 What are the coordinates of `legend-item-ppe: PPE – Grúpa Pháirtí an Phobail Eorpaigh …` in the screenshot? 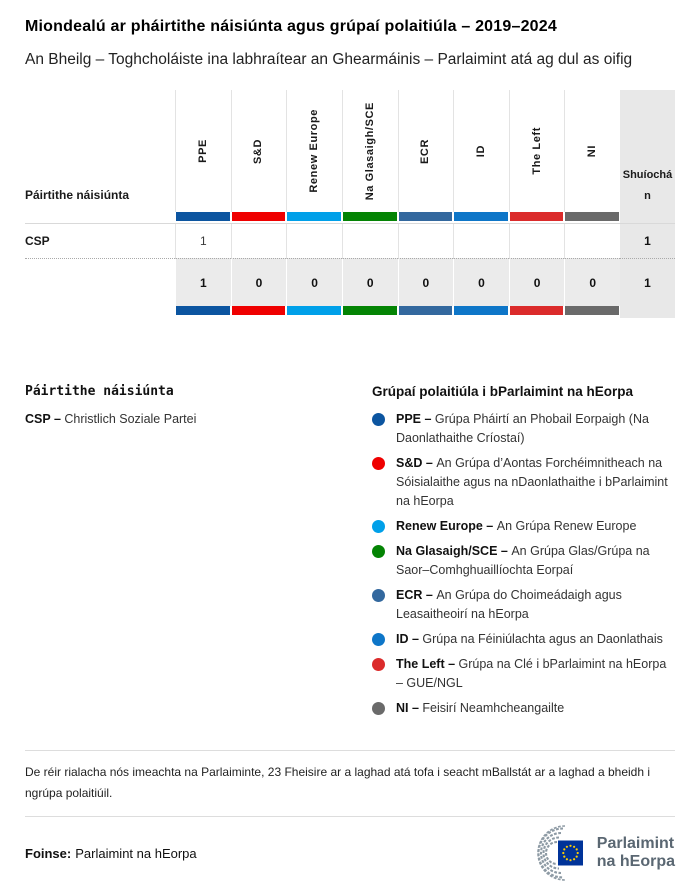 It's located at (523, 429).